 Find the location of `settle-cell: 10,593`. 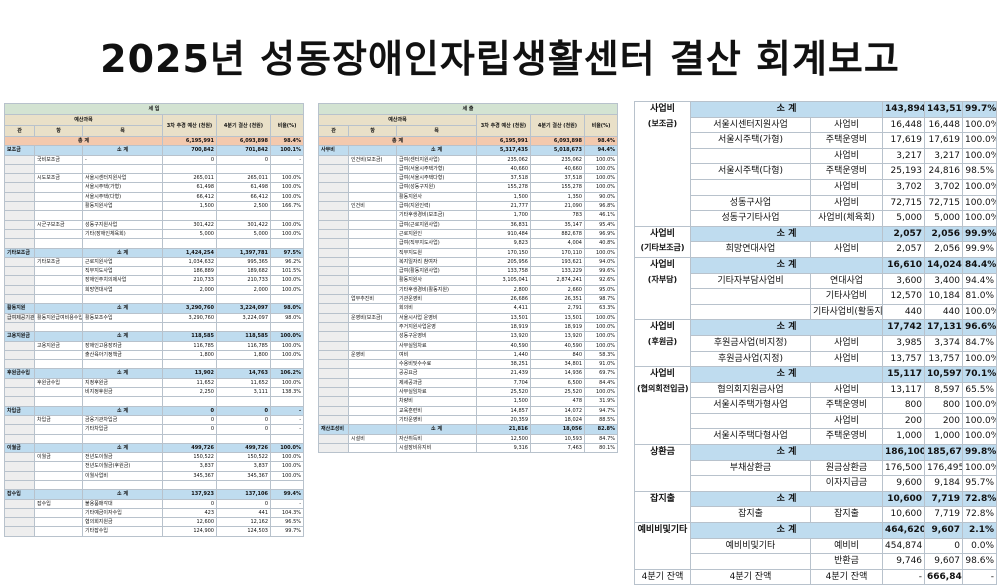

settle-cell: 10,593 is located at coordinates (557, 438).